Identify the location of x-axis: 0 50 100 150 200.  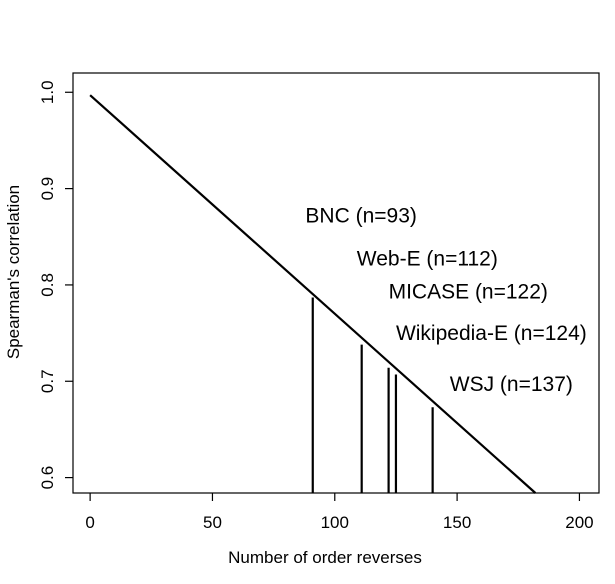
(339, 512).